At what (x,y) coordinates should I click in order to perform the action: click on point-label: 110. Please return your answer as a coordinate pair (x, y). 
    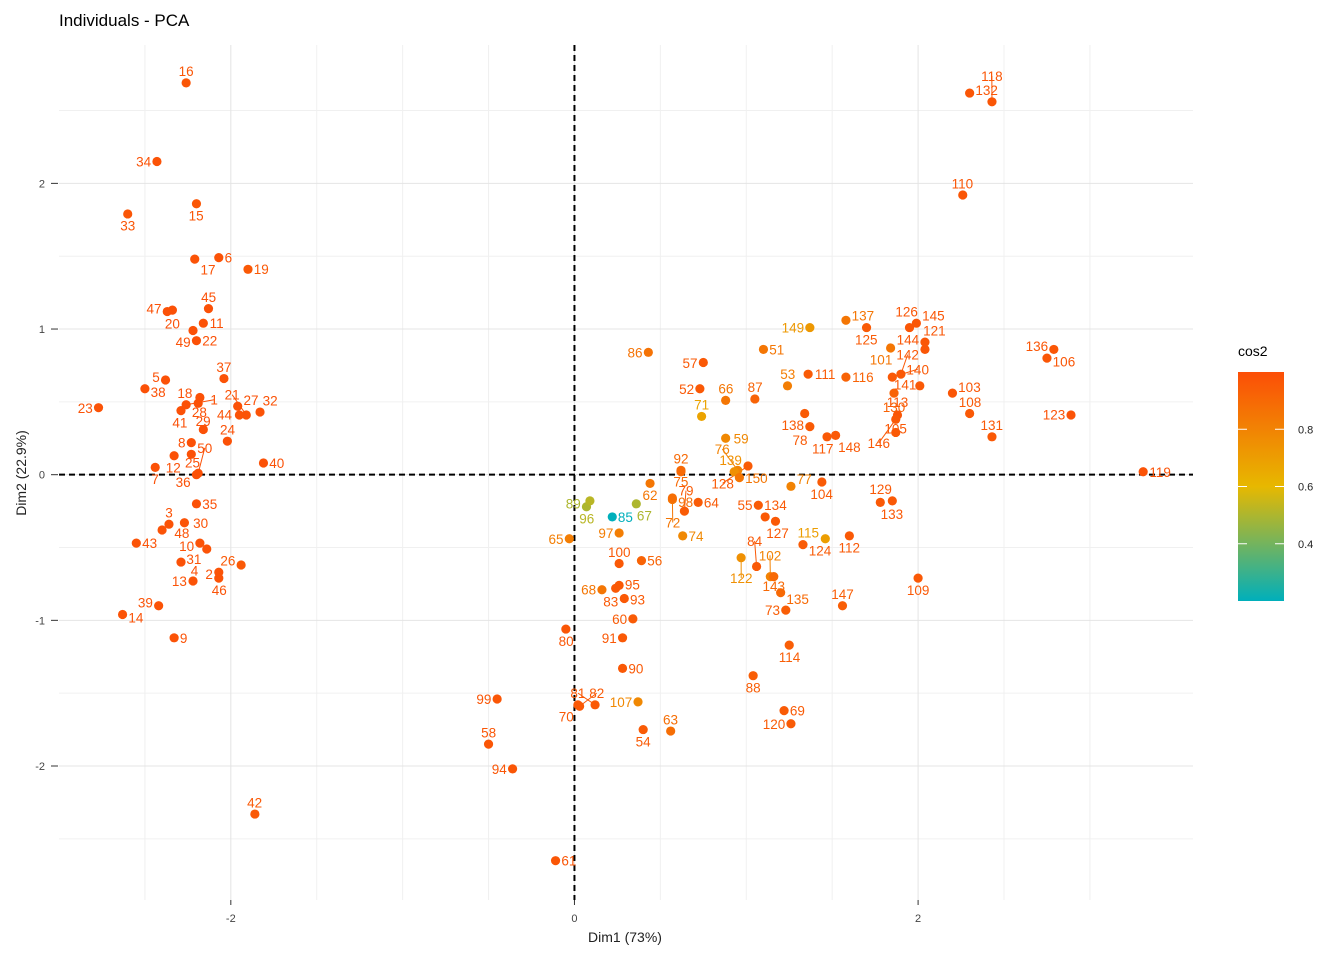
    Looking at the image, I should click on (963, 183).